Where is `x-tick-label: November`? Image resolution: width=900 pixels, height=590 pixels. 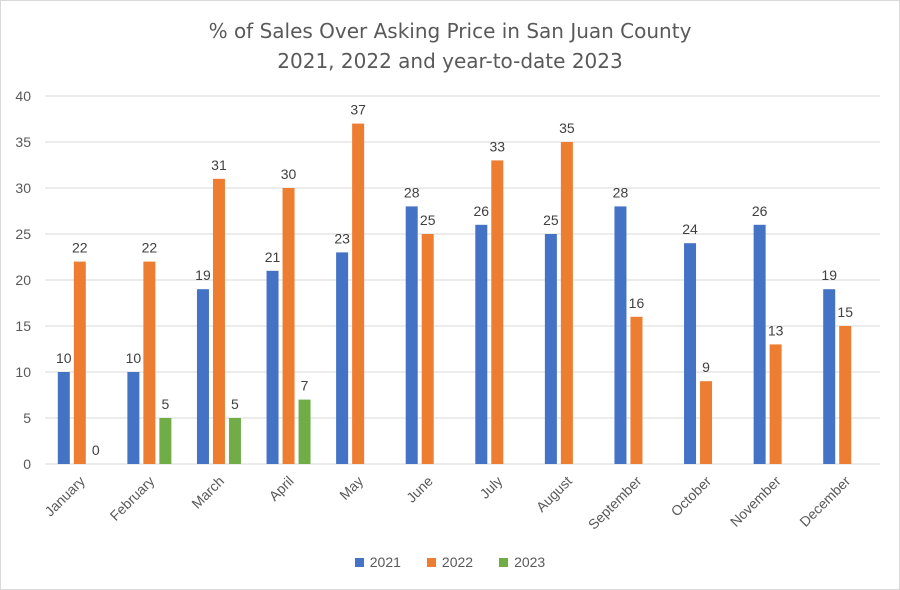
x-tick-label: November is located at coordinates (755, 501).